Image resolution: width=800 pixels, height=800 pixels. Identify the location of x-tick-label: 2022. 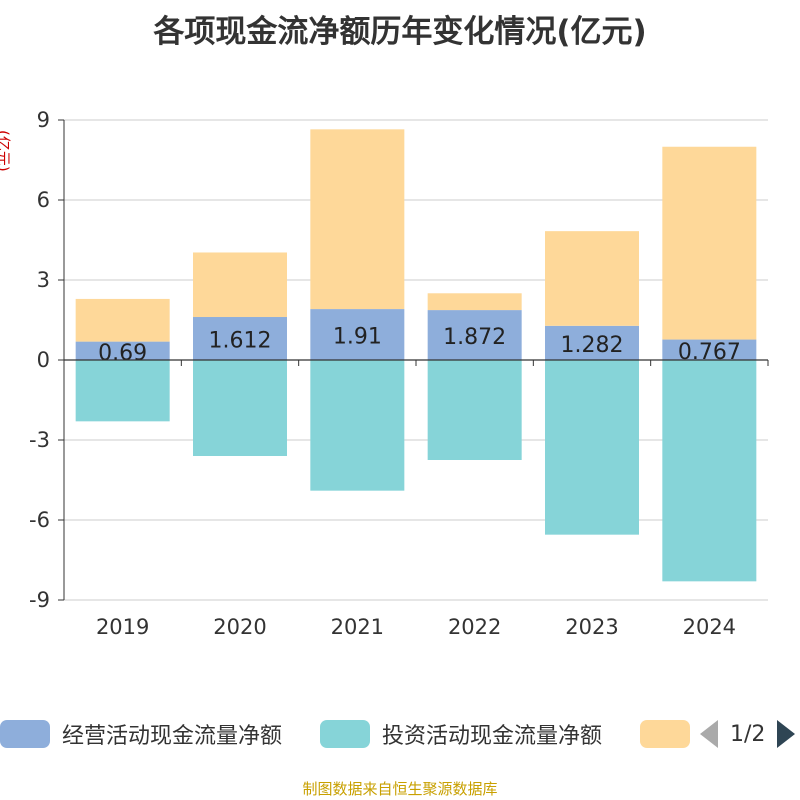
(474, 627).